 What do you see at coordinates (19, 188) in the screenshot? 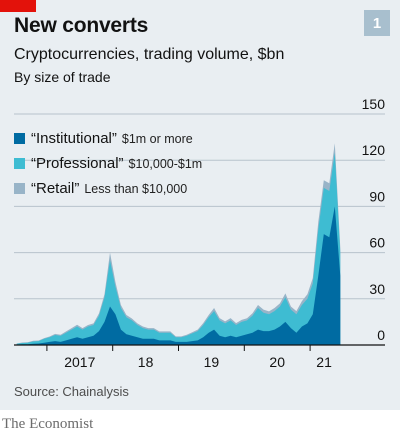
I see `legend-swatch-retail` at bounding box center [19, 188].